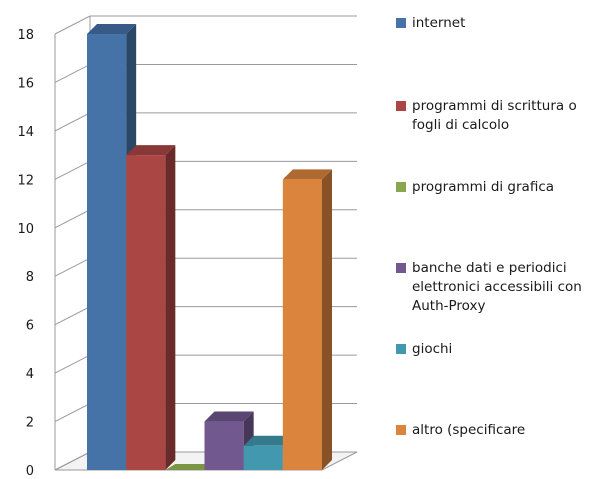 The width and height of the screenshot is (596, 479). Describe the element at coordinates (25, 180) in the screenshot. I see `y-tick-label-12: 12` at that location.